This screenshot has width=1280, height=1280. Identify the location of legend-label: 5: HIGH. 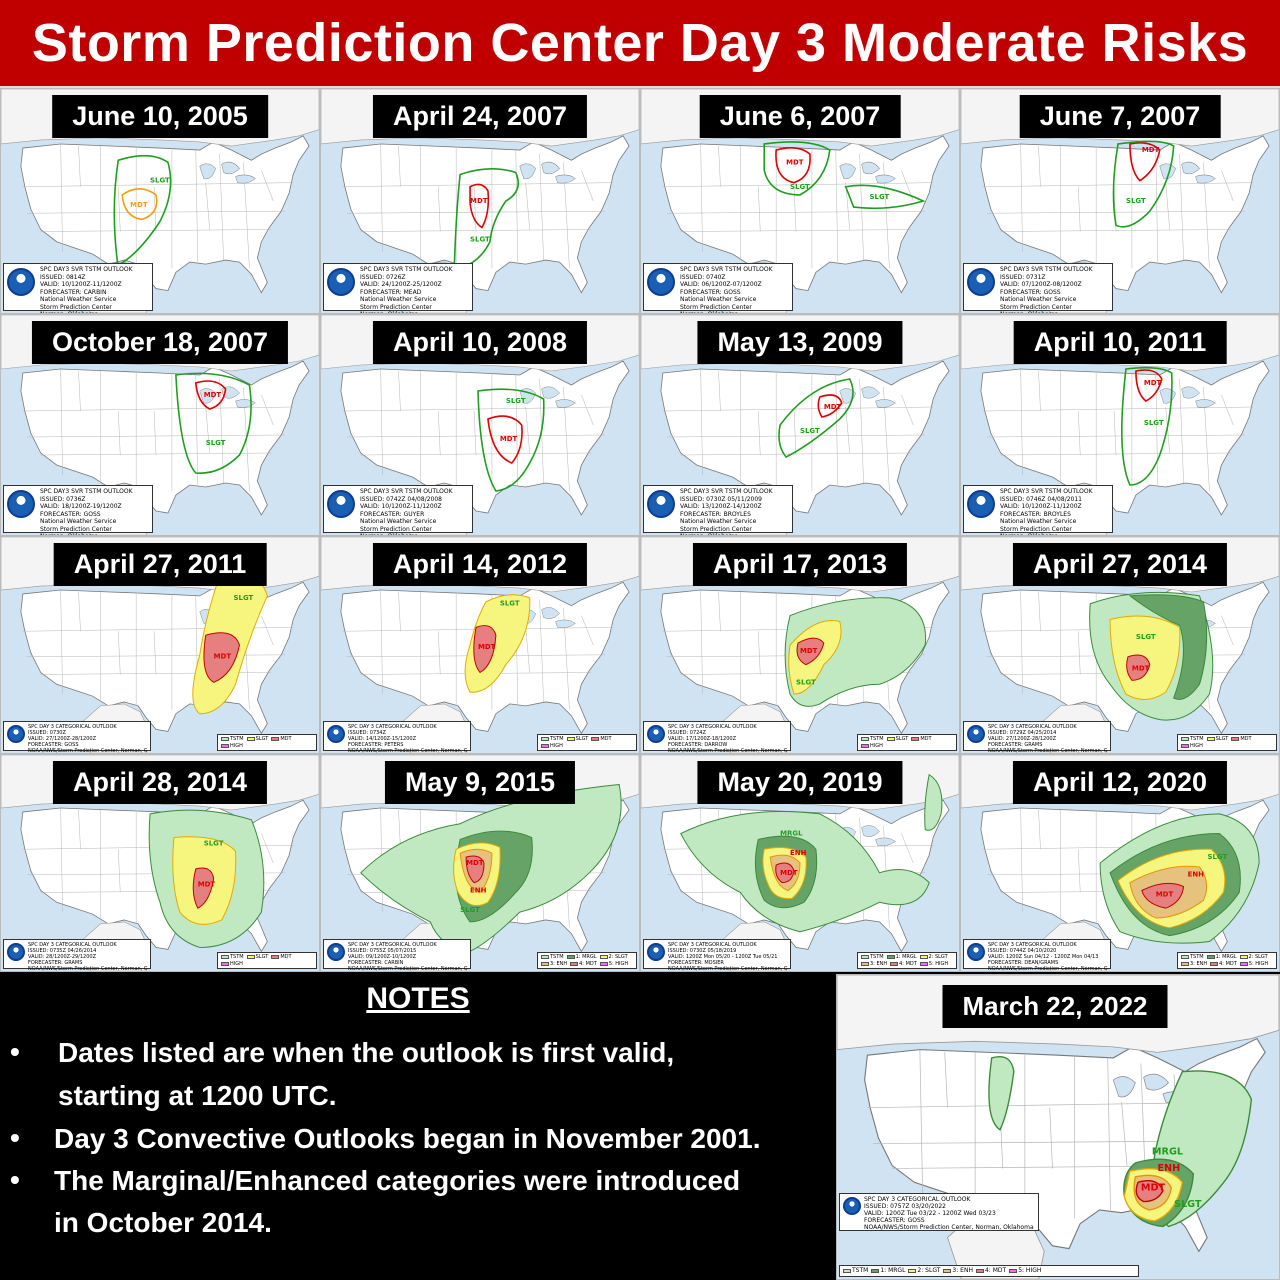
(1258, 964).